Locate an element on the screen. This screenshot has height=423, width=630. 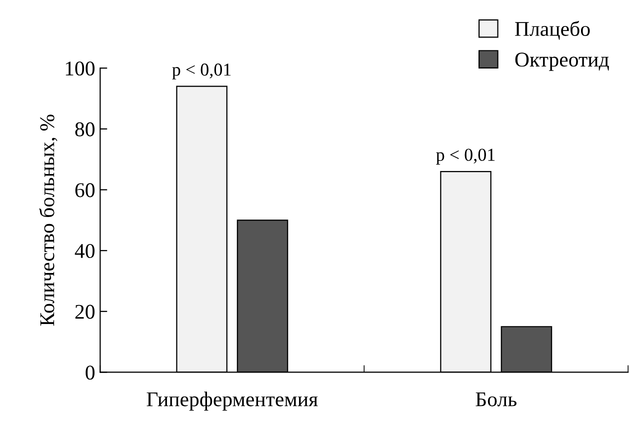
y-tick-label: 40 is located at coordinates (84, 251).